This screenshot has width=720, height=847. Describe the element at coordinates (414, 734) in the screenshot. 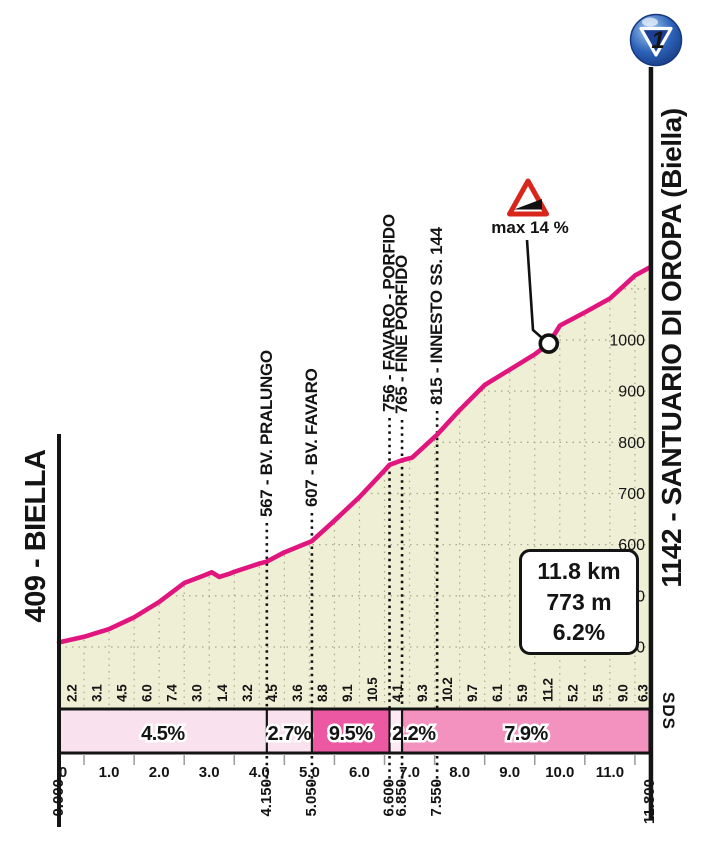

I see `bar-segment-label: 2.2%` at that location.